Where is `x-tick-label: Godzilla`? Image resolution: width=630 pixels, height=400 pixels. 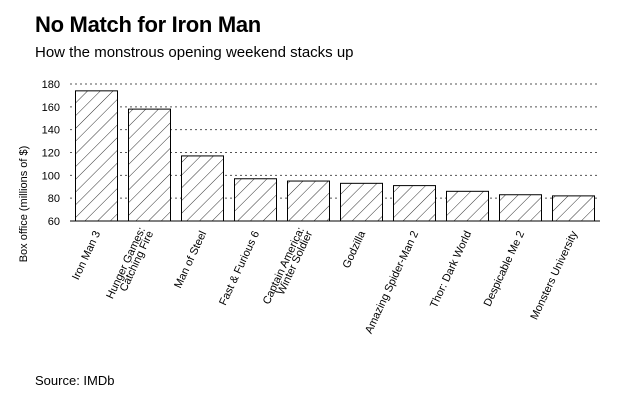 x-tick-label: Godzilla is located at coordinates (355, 249).